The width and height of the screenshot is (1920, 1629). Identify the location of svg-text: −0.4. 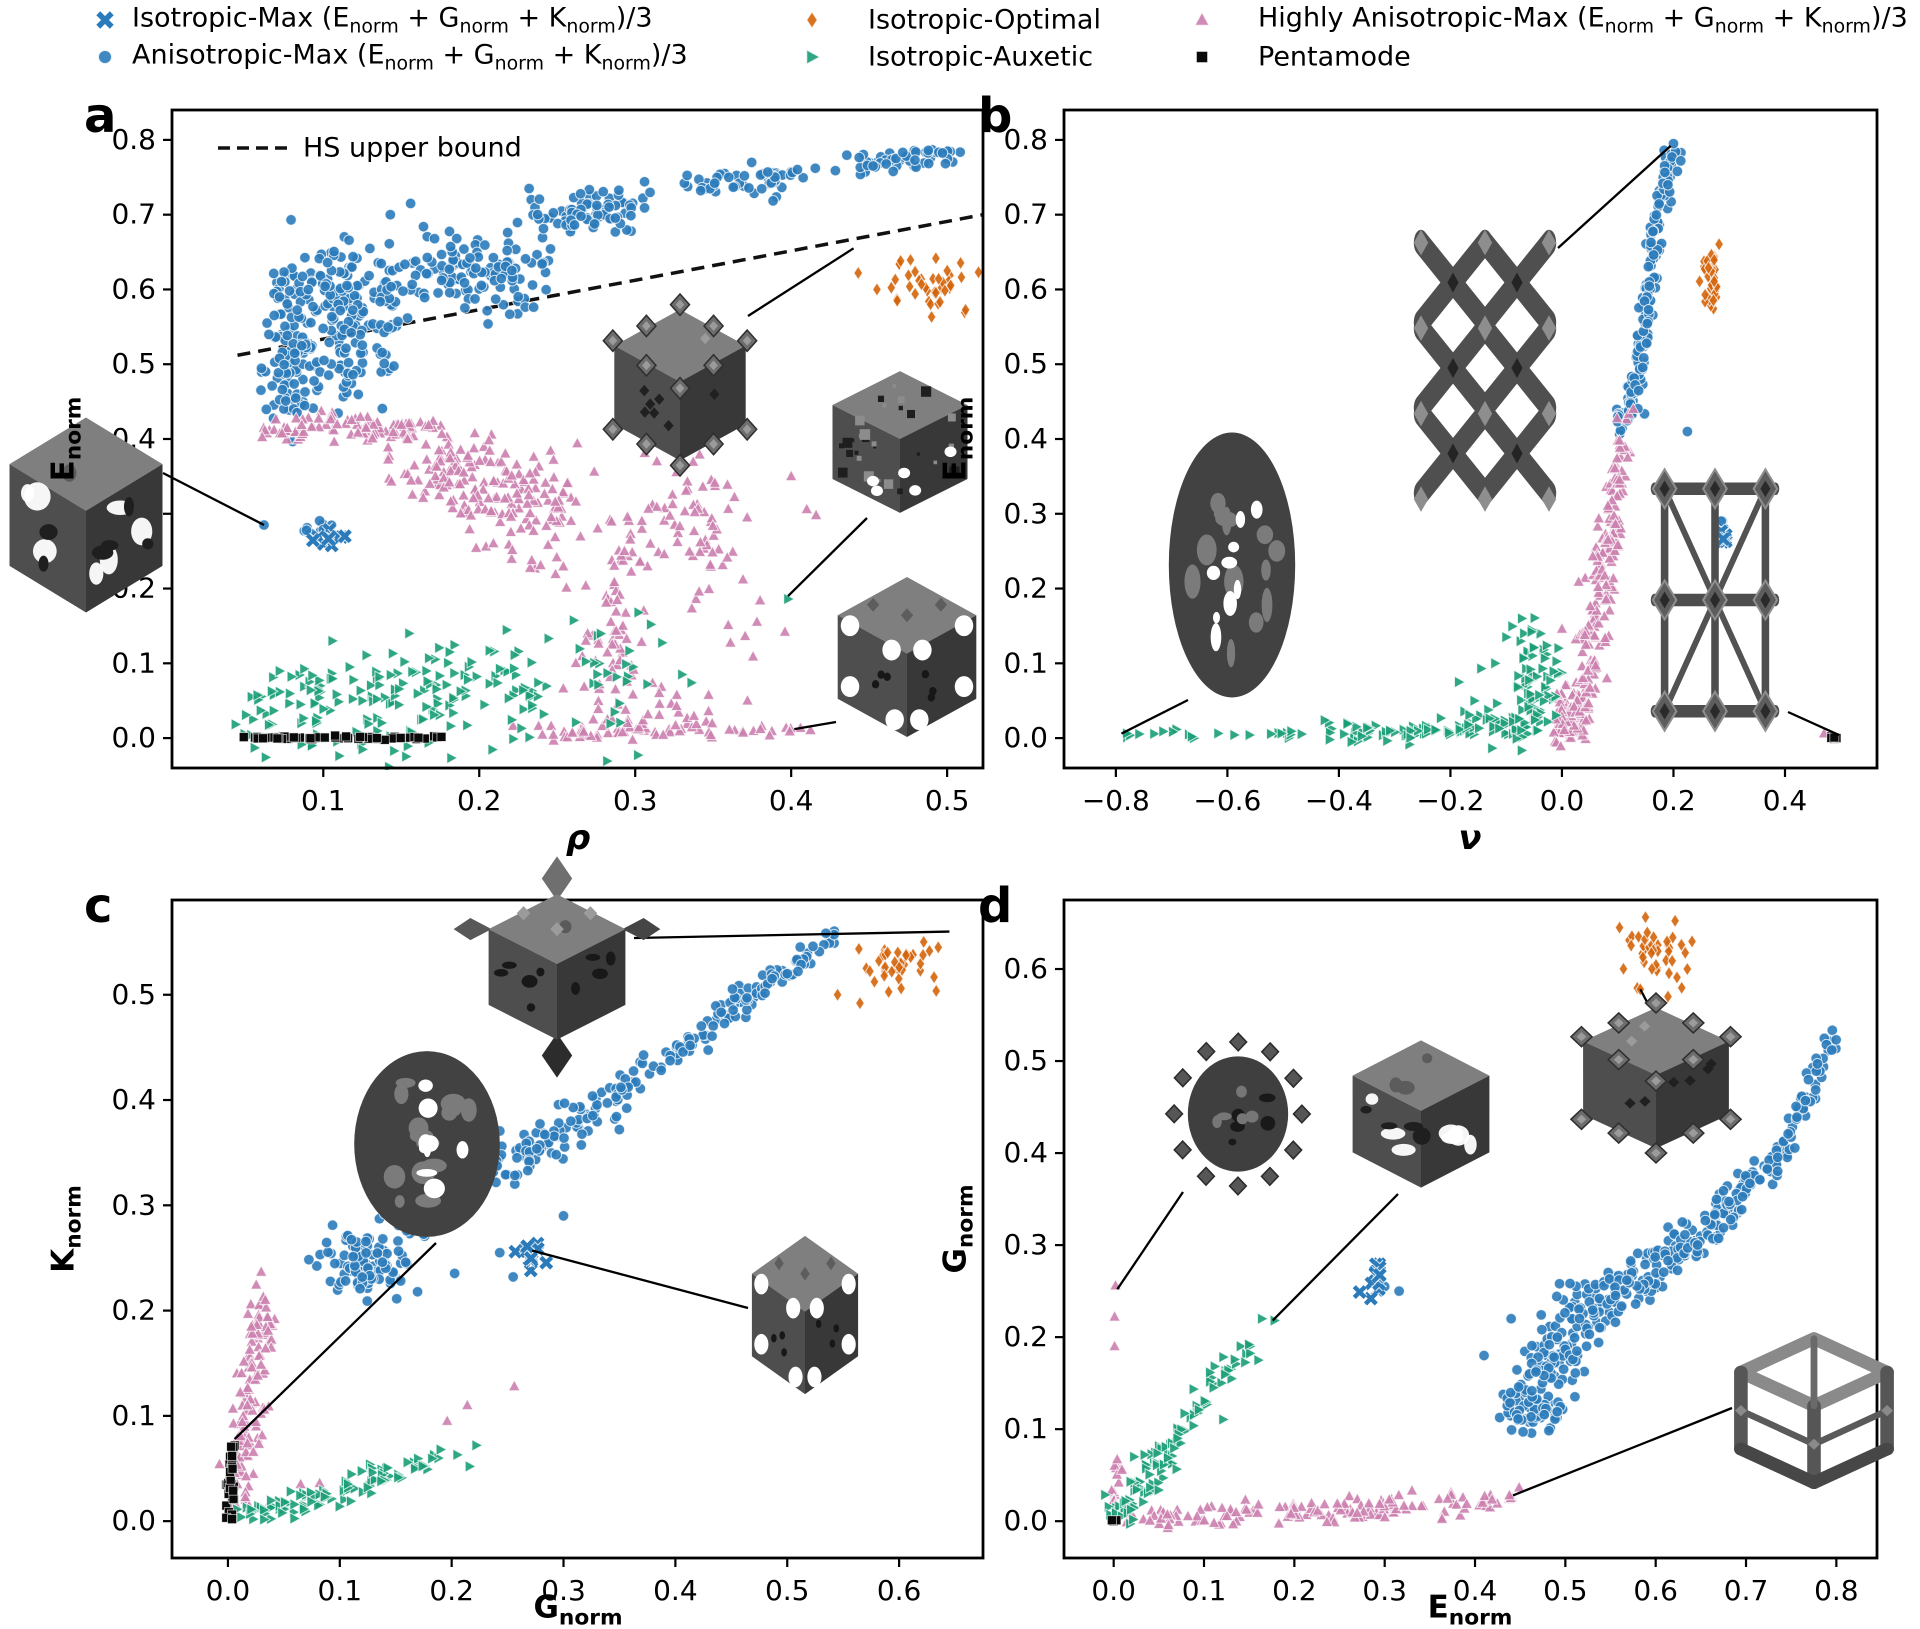
(1339, 800).